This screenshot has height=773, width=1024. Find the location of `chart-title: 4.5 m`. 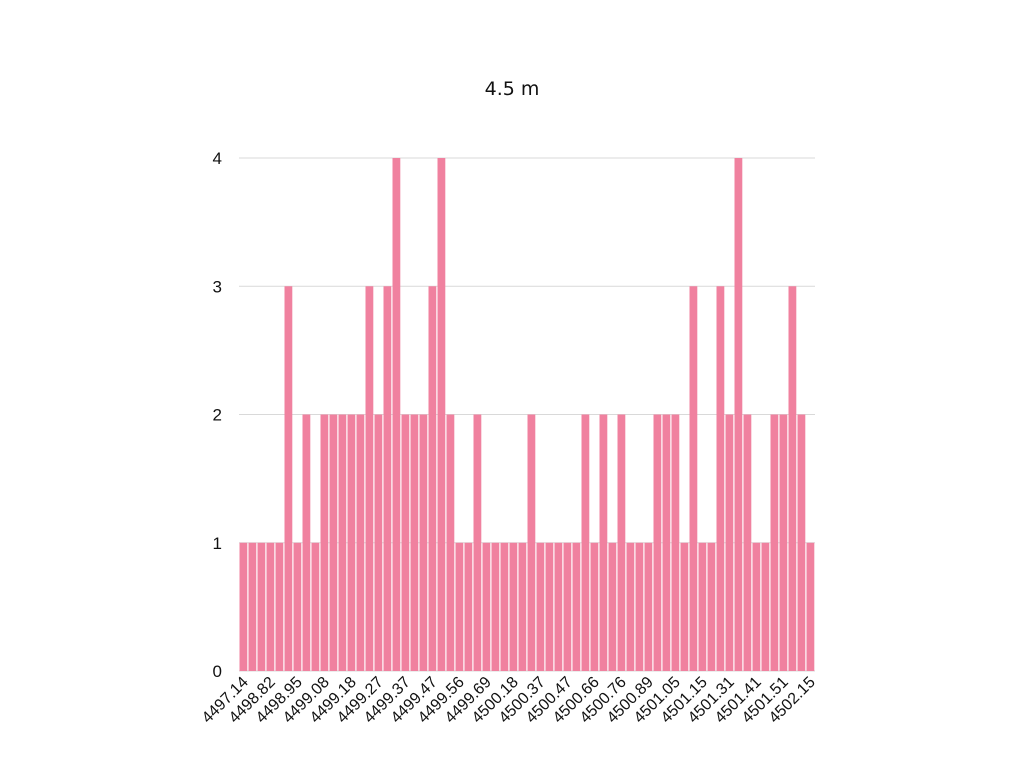

chart-title: 4.5 m is located at coordinates (512, 89).